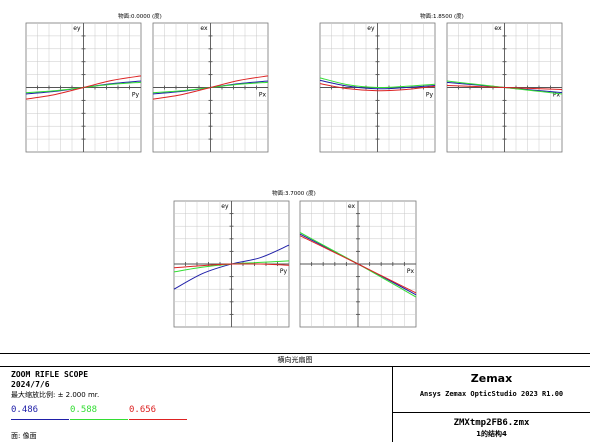  Describe the element at coordinates (40, 419) in the screenshot. I see `wavelength-1-line` at that location.